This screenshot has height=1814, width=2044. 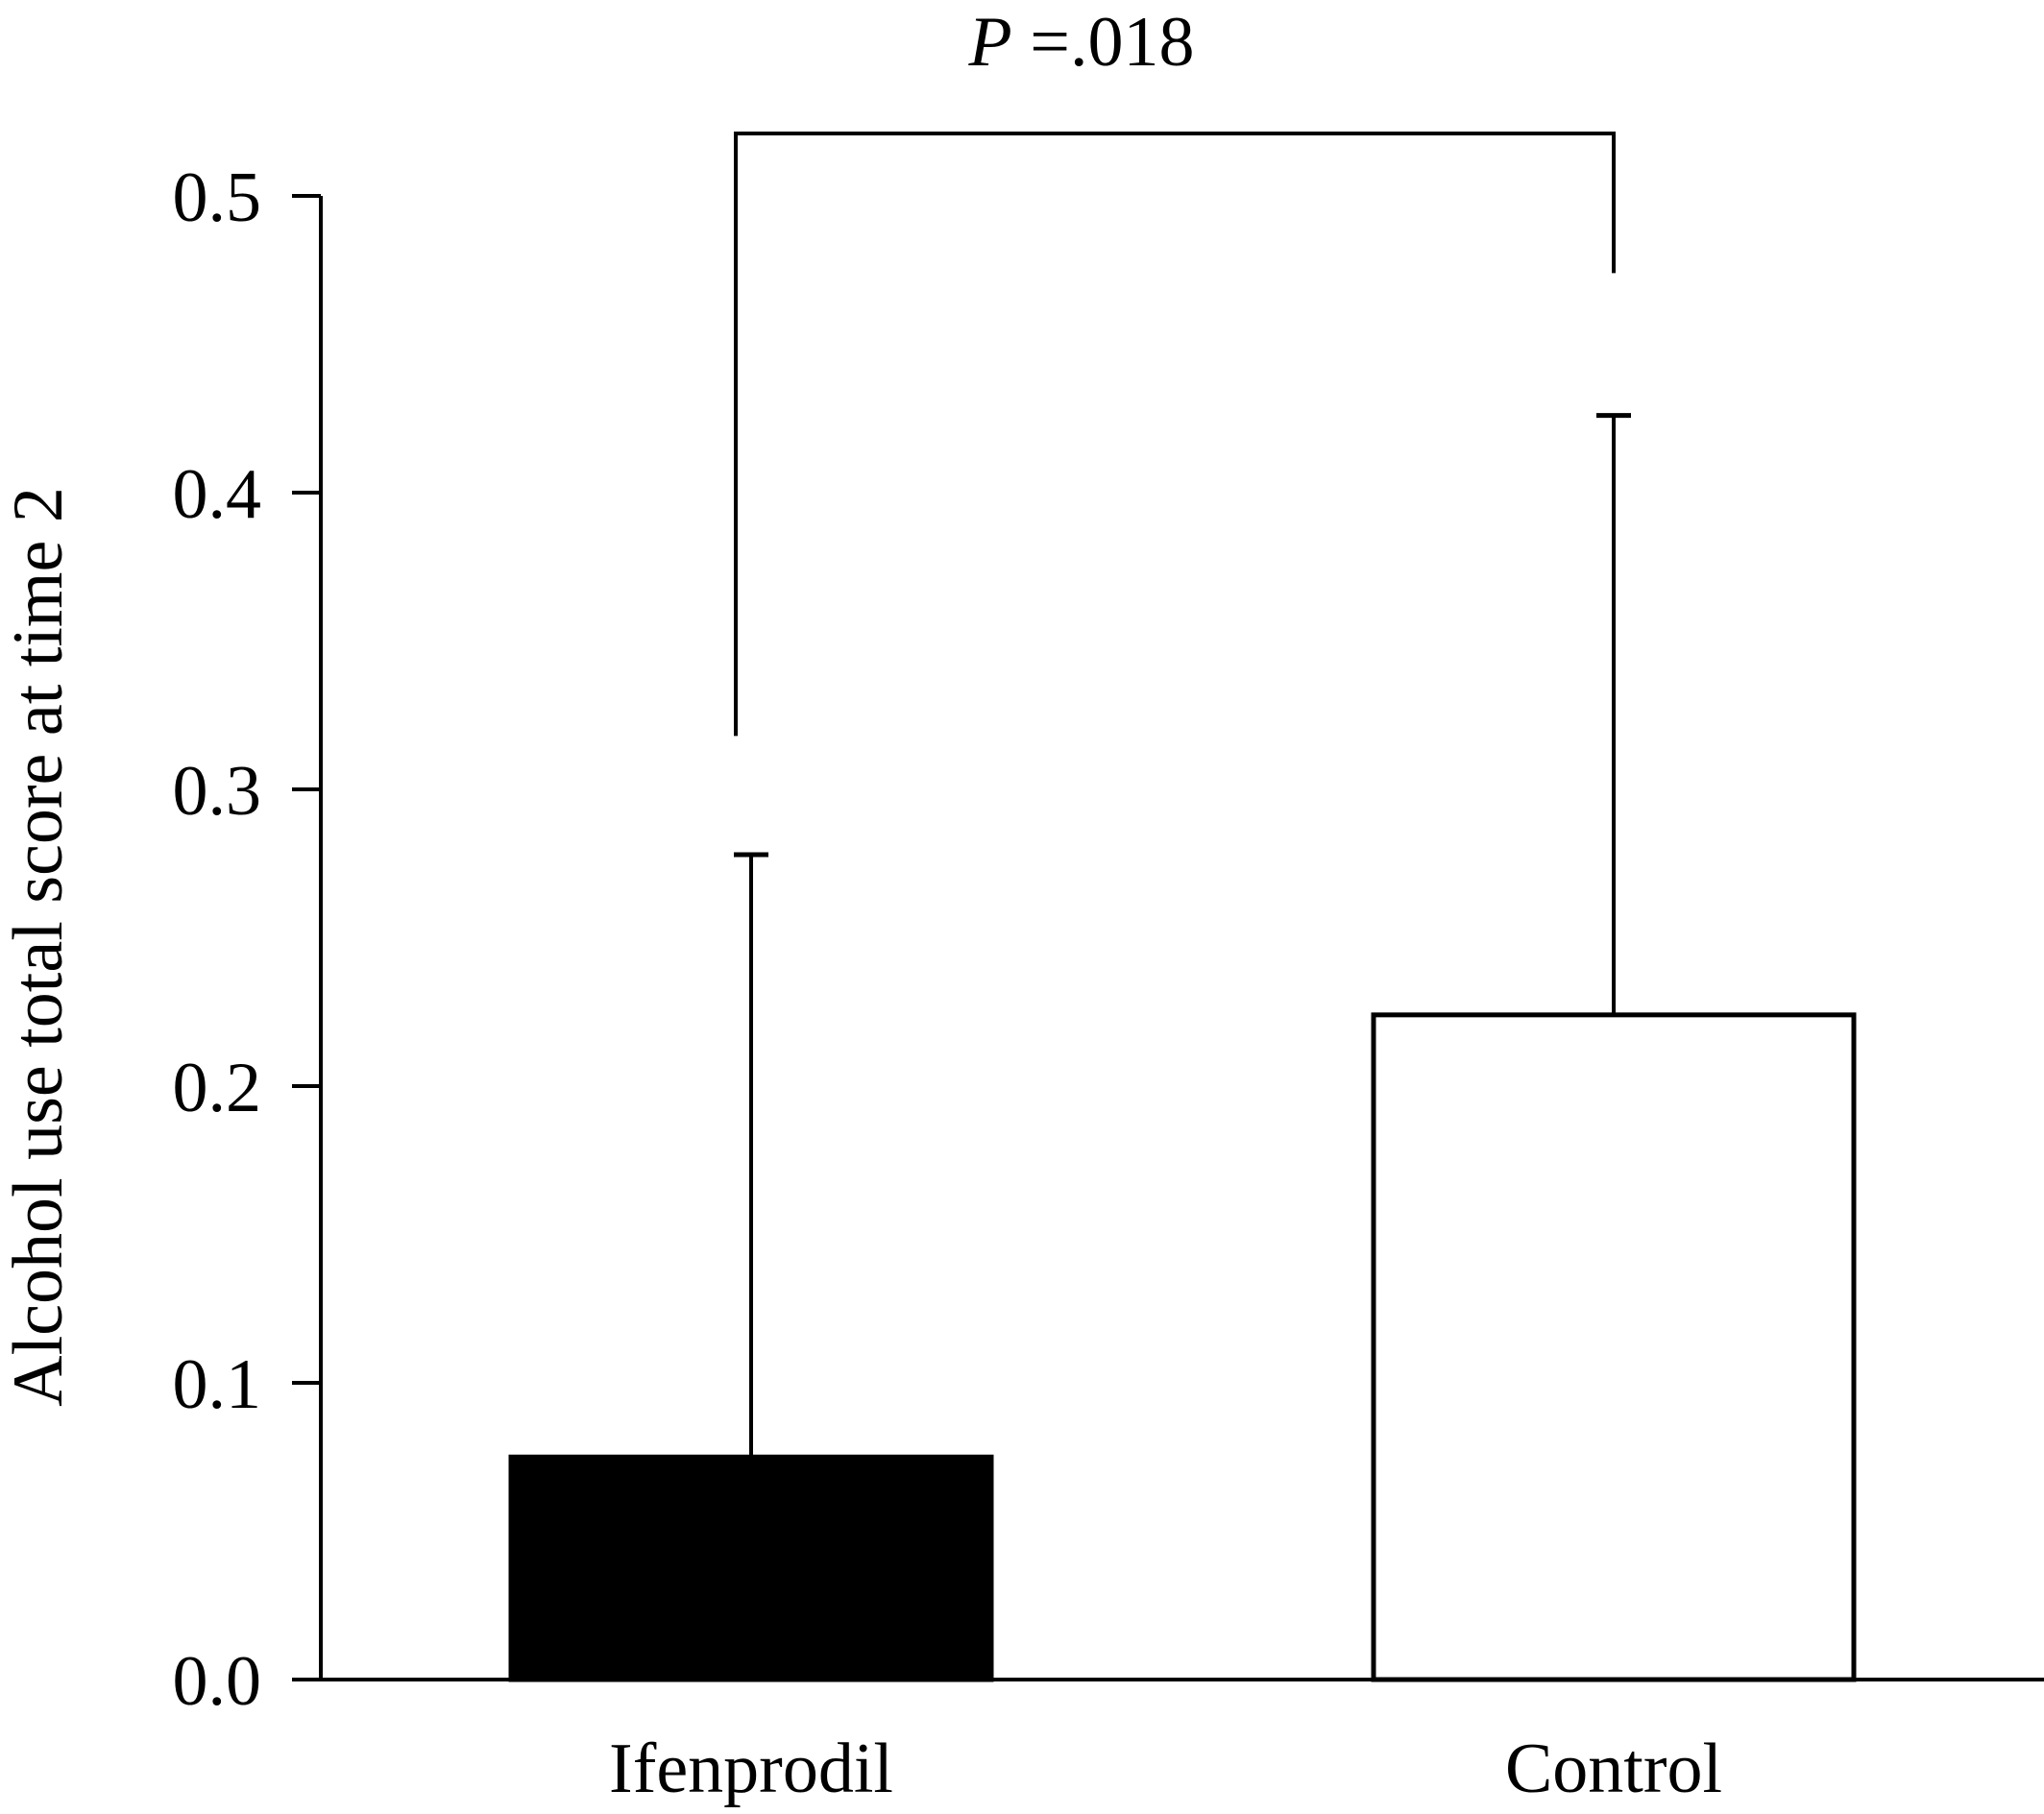 What do you see at coordinates (1613, 1768) in the screenshot?
I see `category-label-control: Control` at bounding box center [1613, 1768].